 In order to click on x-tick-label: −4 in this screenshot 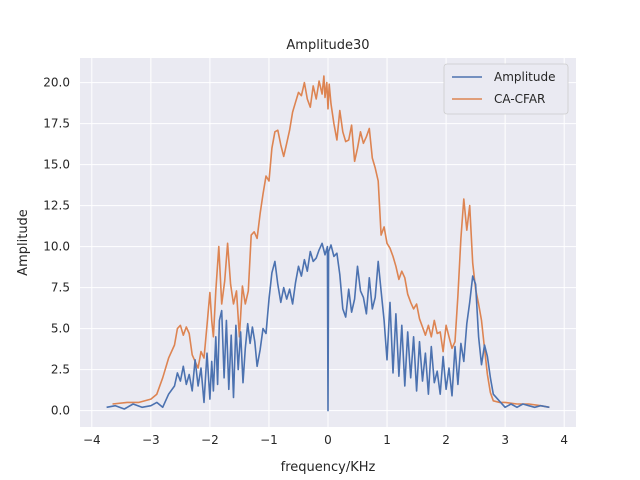, I will do `click(92, 440)`.